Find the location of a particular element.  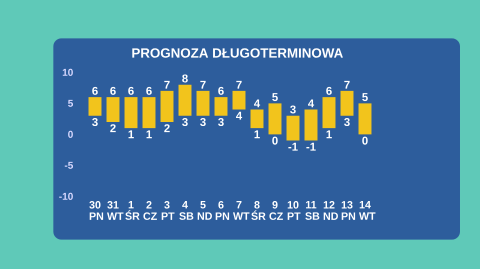

x-tick-label: 2 CZ is located at coordinates (150, 210).